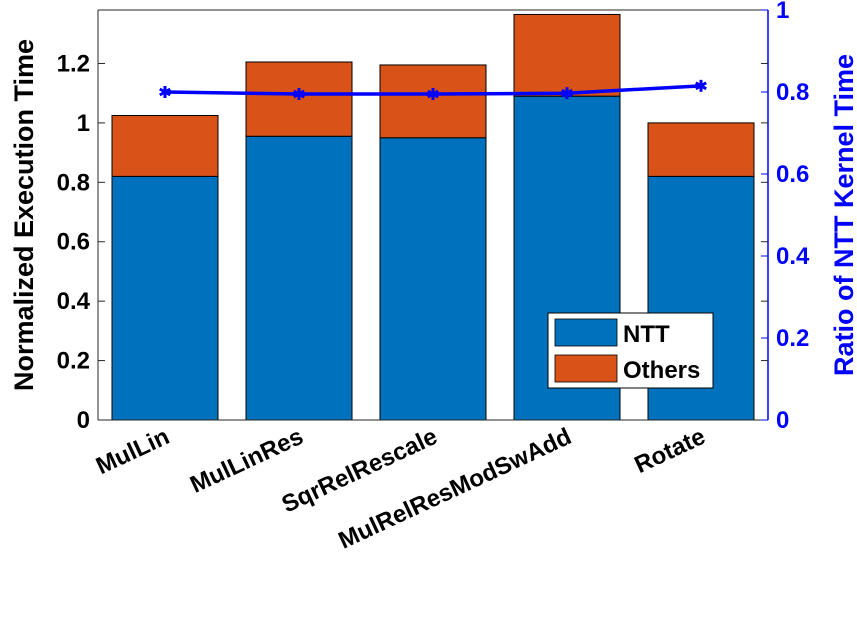 Image resolution: width=857 pixels, height=624 pixels. I want to click on y-tick-label: 0, so click(83, 420).